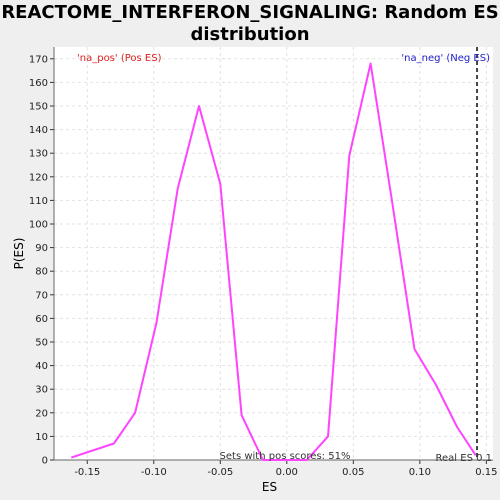 This screenshot has width=500, height=500. What do you see at coordinates (285, 456) in the screenshot?
I see `pos-scores-label: Sets with pos scores: 51%` at bounding box center [285, 456].